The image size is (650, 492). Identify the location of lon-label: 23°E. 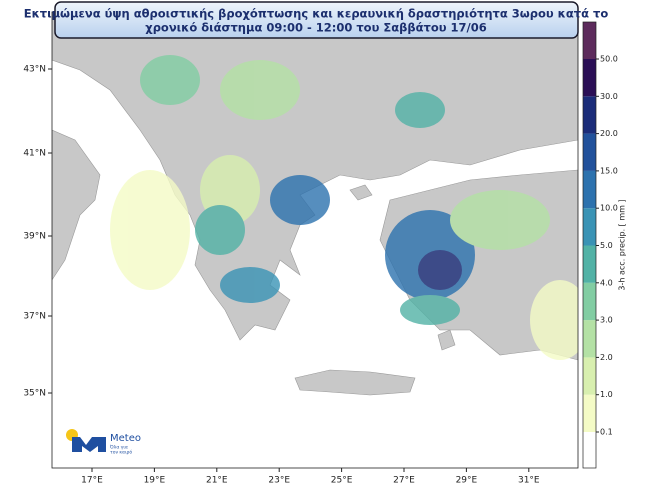
(279, 481).